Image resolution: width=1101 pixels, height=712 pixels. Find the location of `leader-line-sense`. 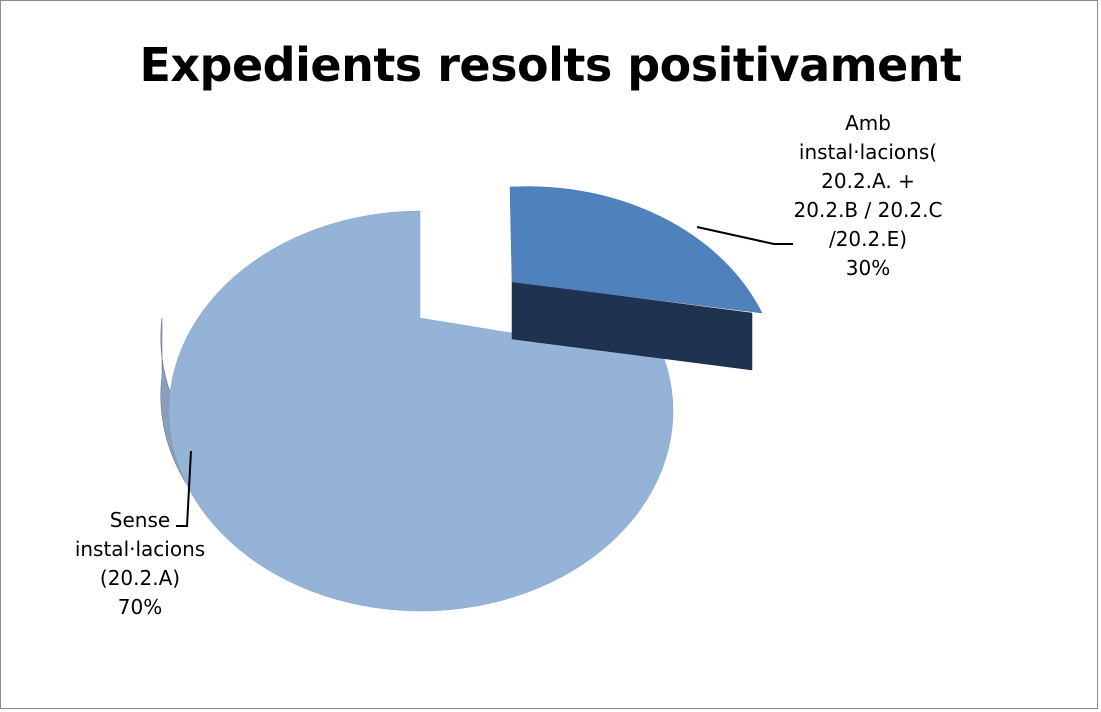

leader-line-sense is located at coordinates (184, 488).